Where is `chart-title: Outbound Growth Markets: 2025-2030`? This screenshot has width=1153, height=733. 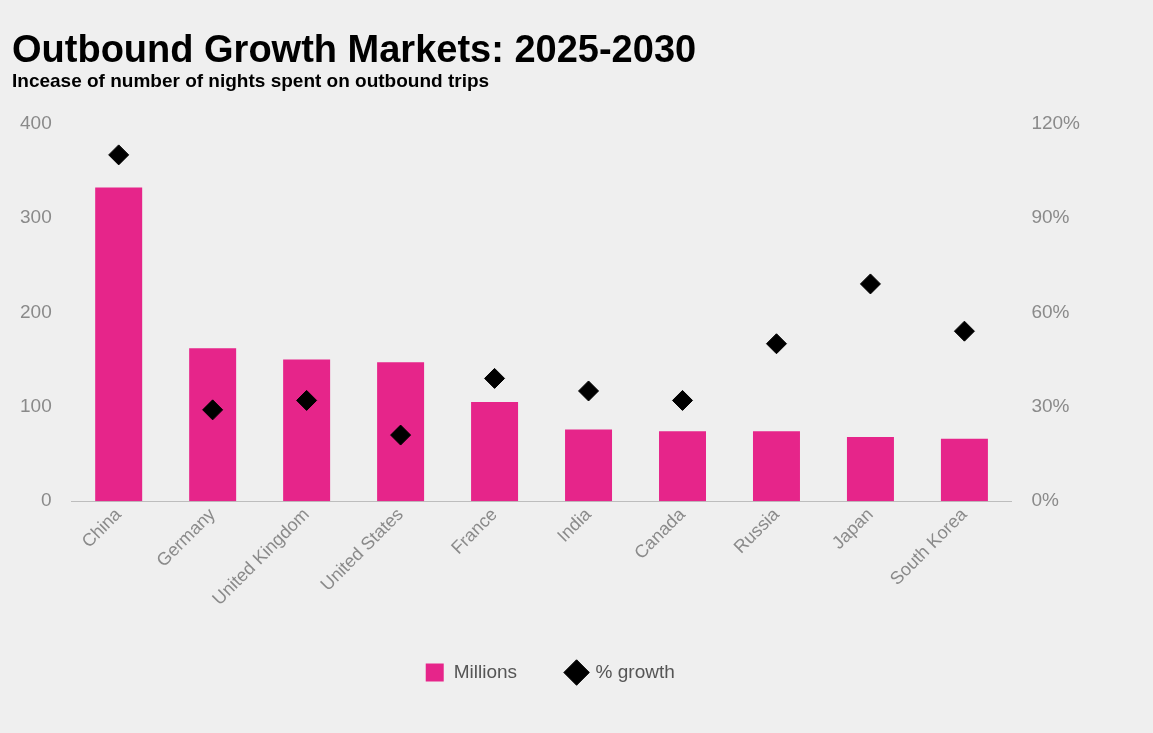
chart-title: Outbound Growth Markets: 2025-2030 is located at coordinates (355, 49).